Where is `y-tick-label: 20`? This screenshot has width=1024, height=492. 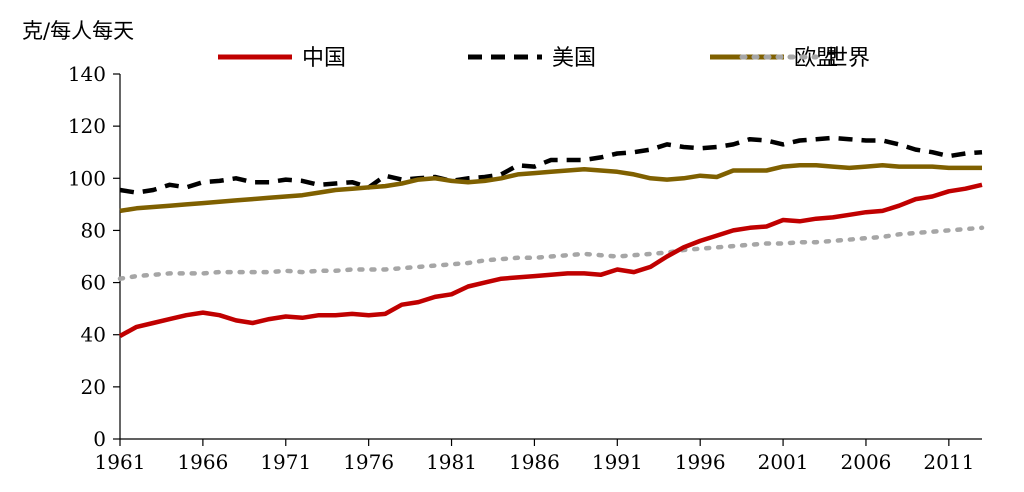 y-tick-label: 20 is located at coordinates (93, 387).